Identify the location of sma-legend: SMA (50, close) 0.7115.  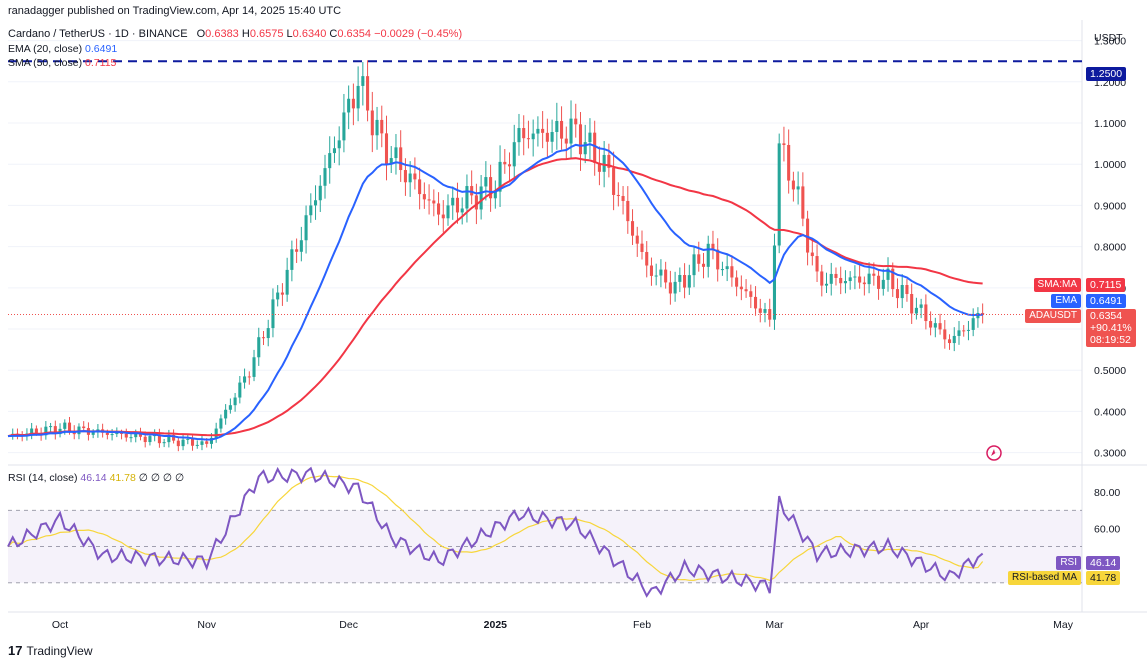
(62, 63).